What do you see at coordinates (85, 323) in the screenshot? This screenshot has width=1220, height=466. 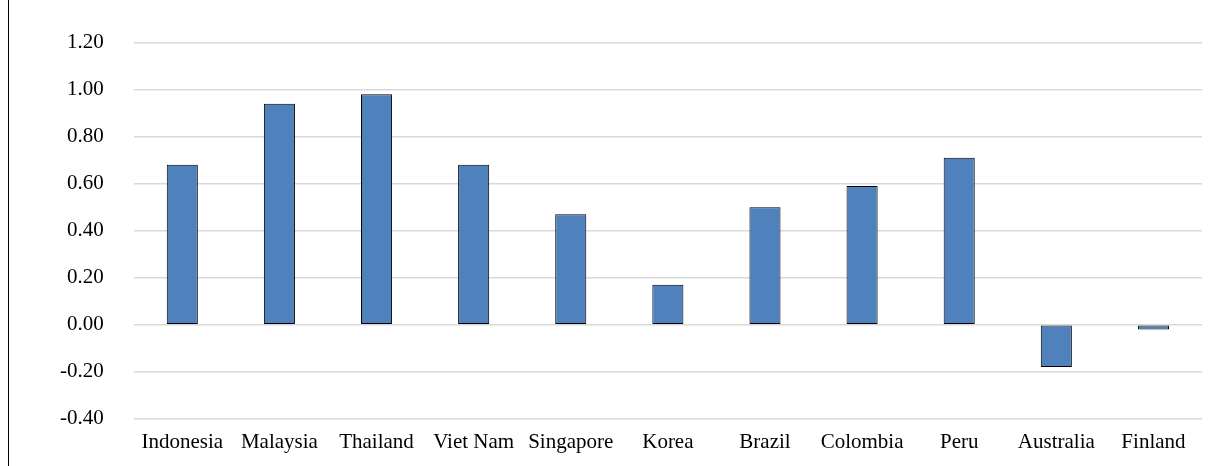 I see `y-tick-label: 0.00` at bounding box center [85, 323].